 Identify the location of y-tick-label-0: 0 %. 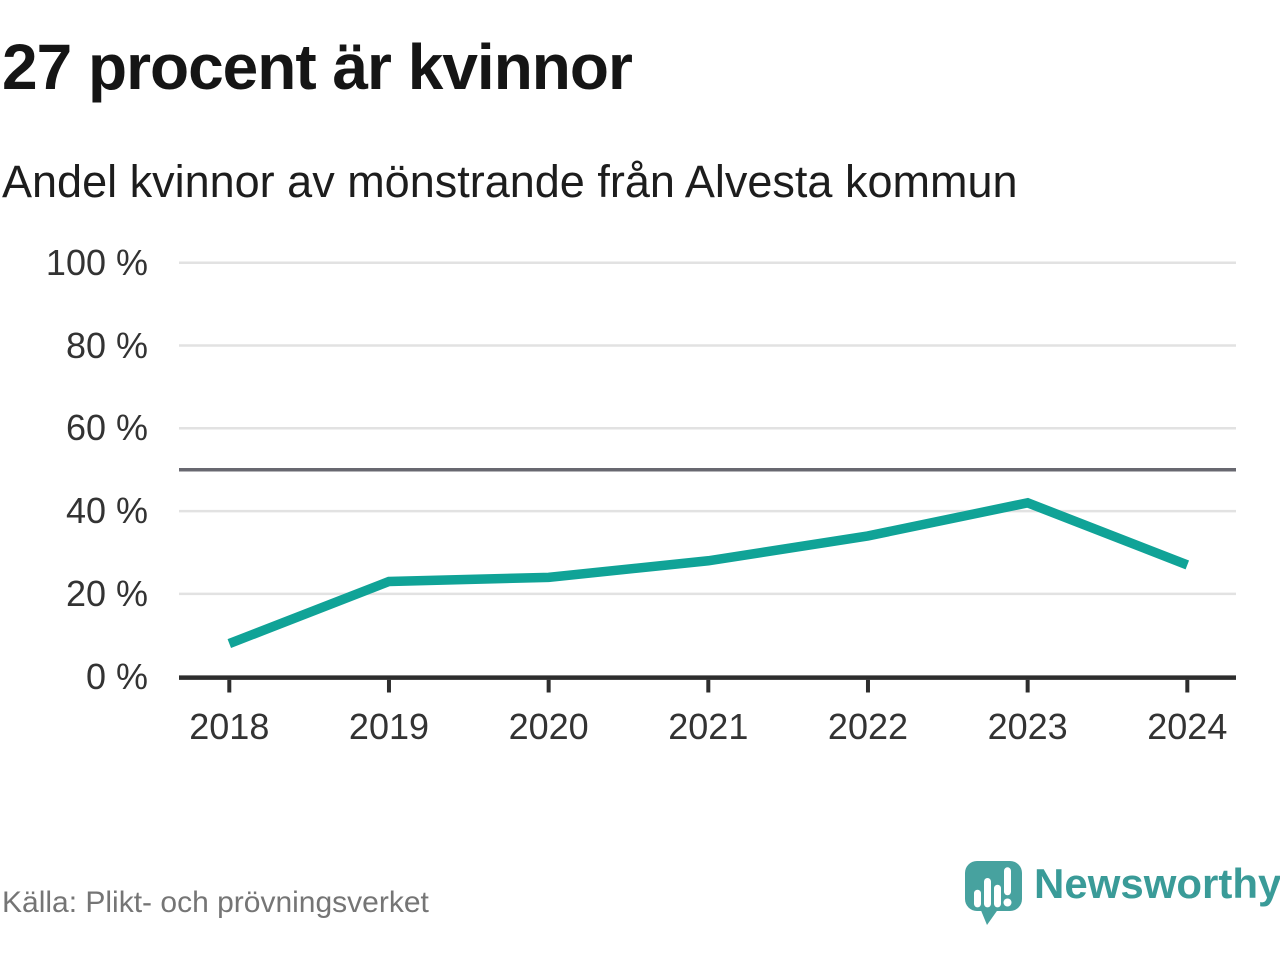
(116, 676).